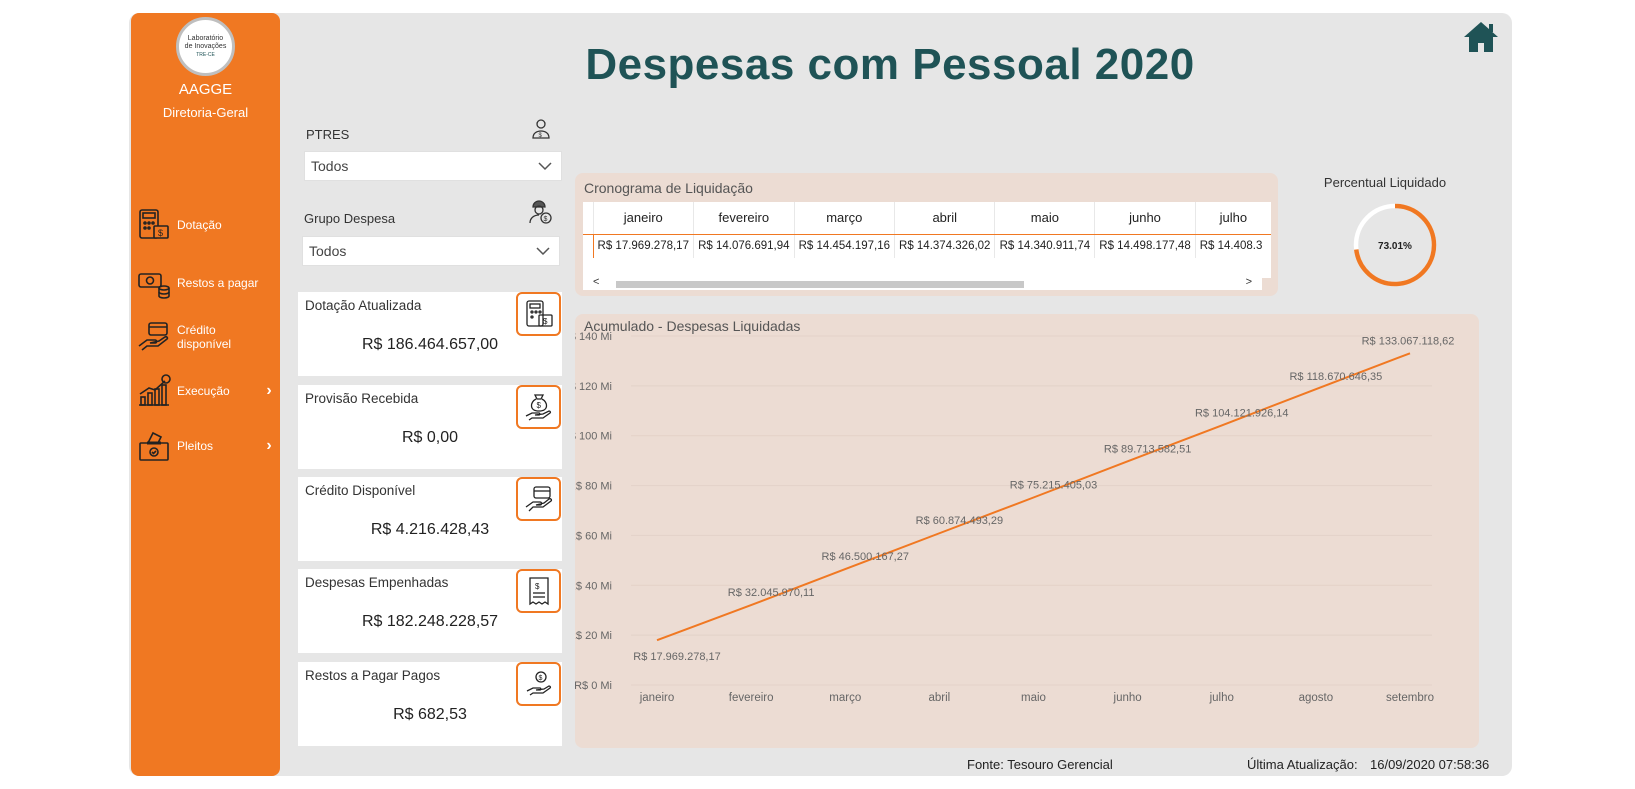 Image resolution: width=1635 pixels, height=789 pixels. What do you see at coordinates (959, 521) in the screenshot?
I see `data-label: R$ 60.874.493,29` at bounding box center [959, 521].